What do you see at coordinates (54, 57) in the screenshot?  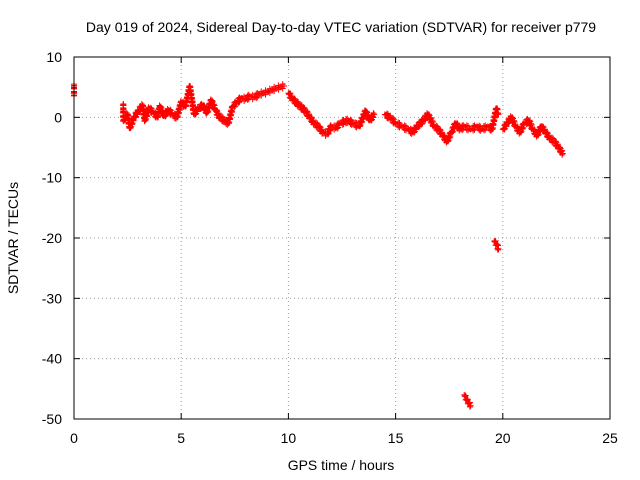 I see `y-tick-label: 10` at bounding box center [54, 57].